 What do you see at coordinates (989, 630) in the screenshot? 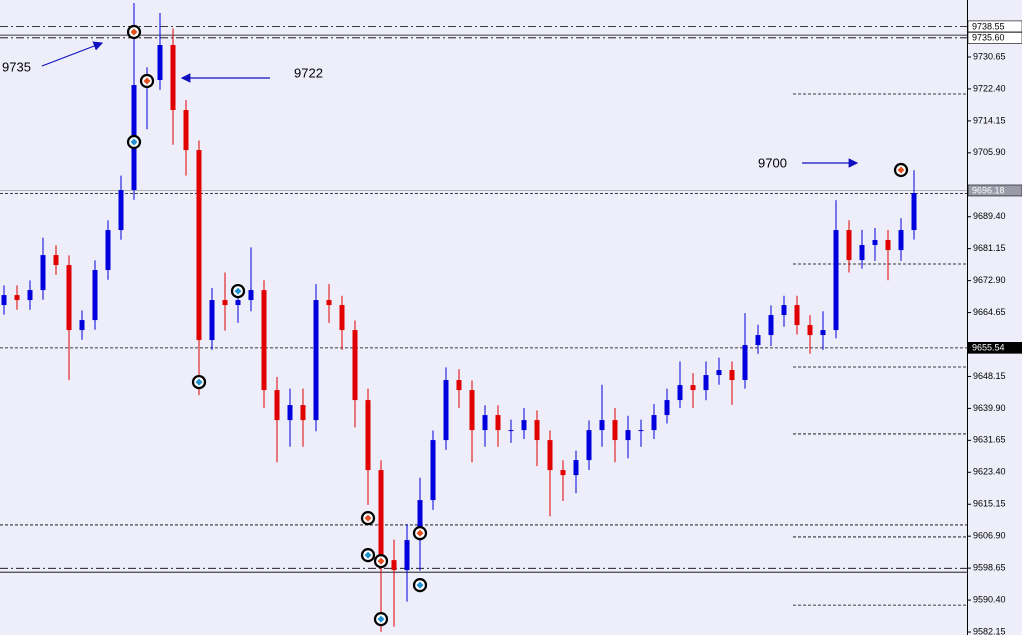
I see `y-tick-label: 9582.15` at bounding box center [989, 630].